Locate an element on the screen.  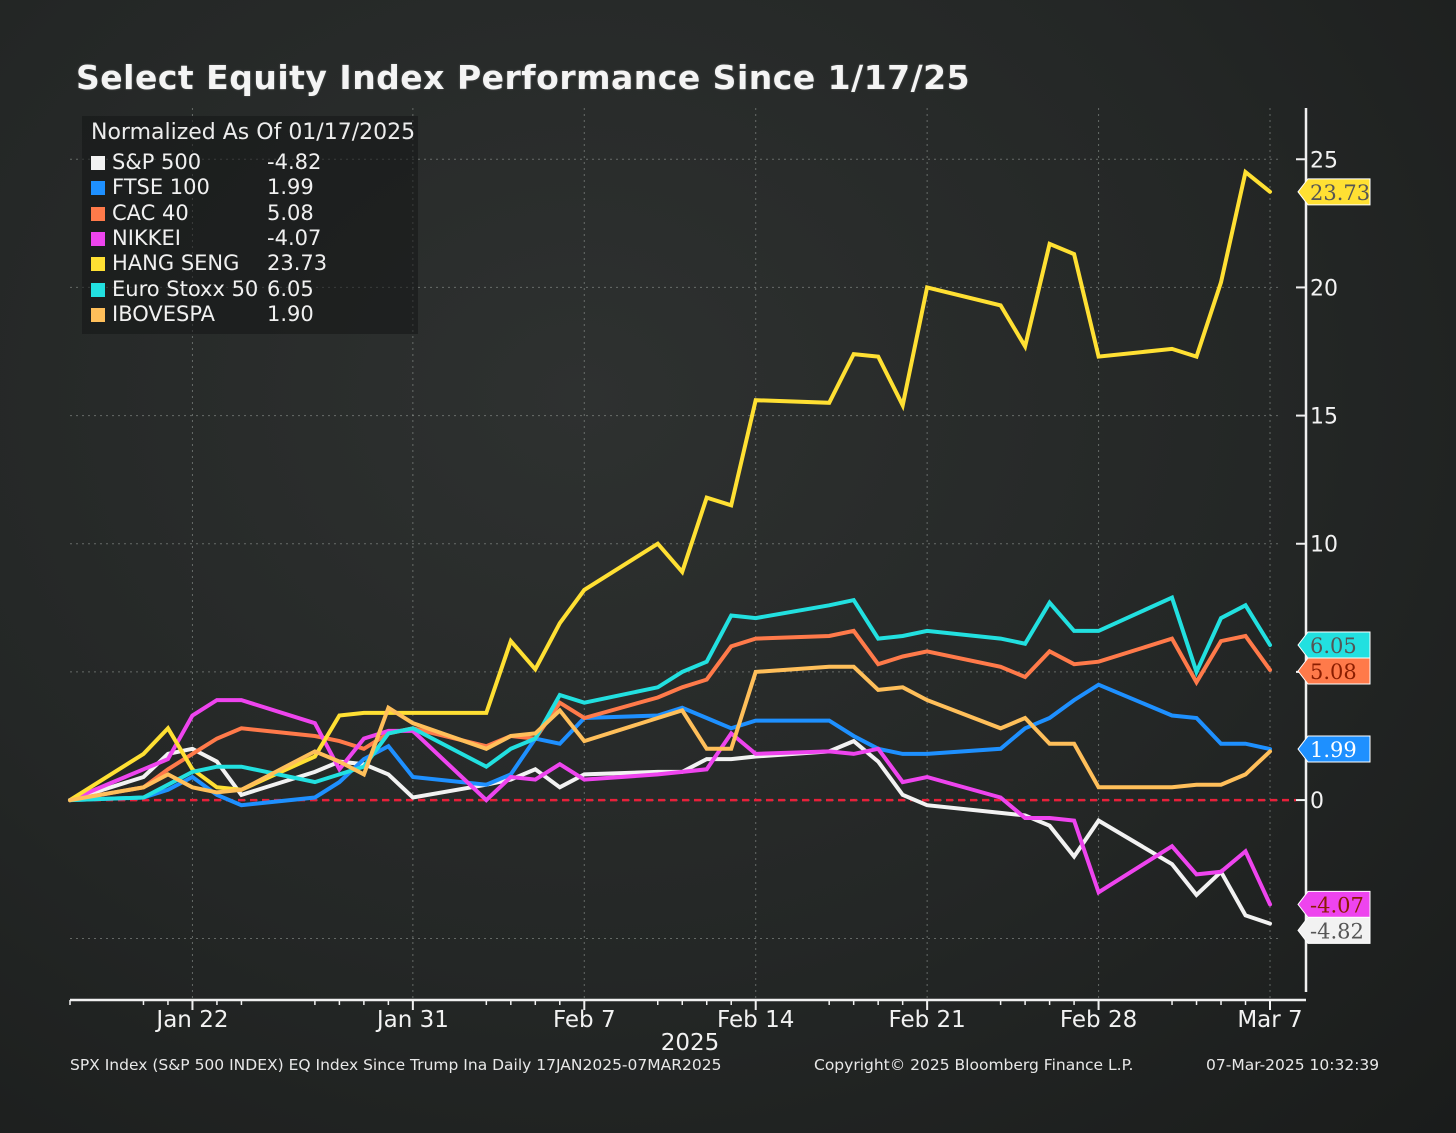
x-tick-label: Jan 31 is located at coordinates (412, 1020).